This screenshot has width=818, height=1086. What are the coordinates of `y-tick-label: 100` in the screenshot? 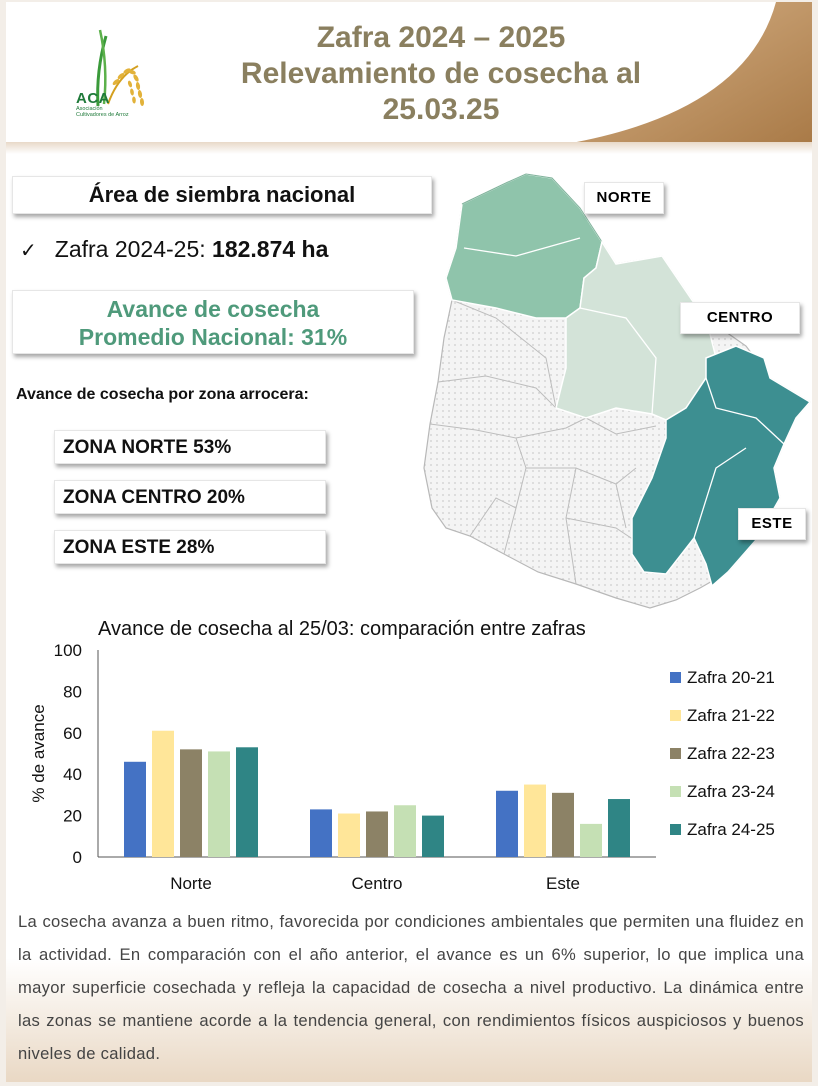 It's located at (68, 650).